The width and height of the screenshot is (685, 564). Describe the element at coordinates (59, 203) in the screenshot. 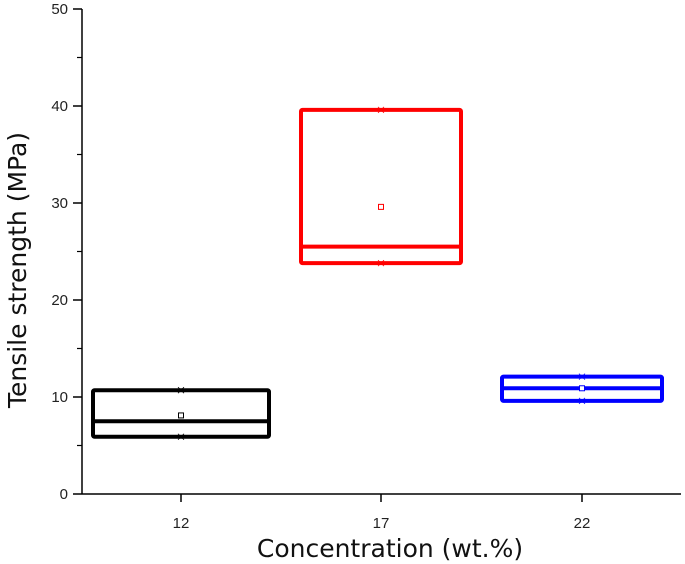

I see `y-tick-label: 30` at that location.